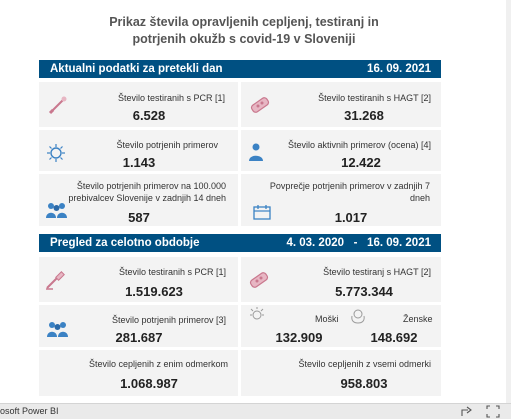  I want to click on daily-per100k-label-line1: Število potrjenih primerov na 100.000, so click(151, 186).